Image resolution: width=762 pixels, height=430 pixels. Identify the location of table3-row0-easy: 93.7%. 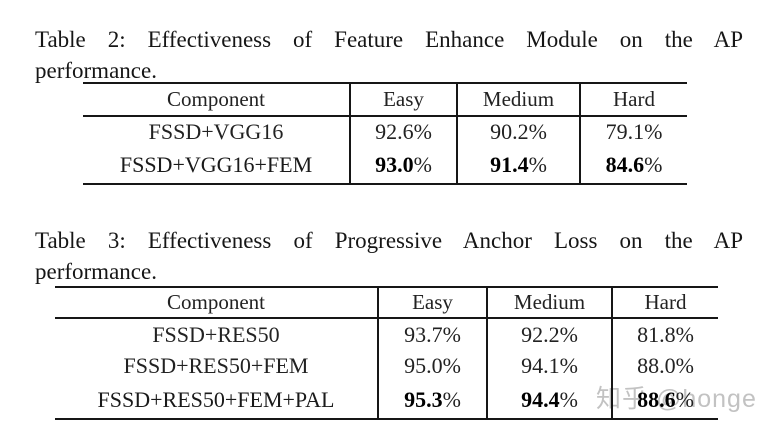
(432, 334).